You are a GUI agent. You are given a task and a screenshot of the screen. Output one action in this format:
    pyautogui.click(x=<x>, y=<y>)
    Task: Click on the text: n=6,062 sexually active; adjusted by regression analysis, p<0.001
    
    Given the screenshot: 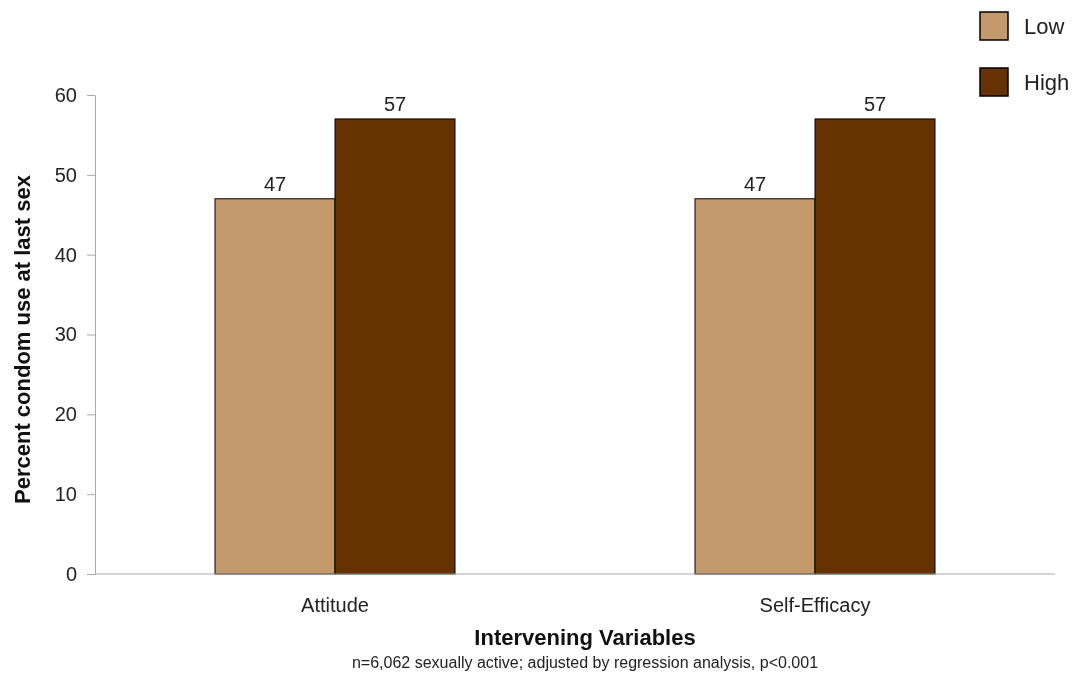 What is the action you would take?
    pyautogui.click(x=585, y=662)
    